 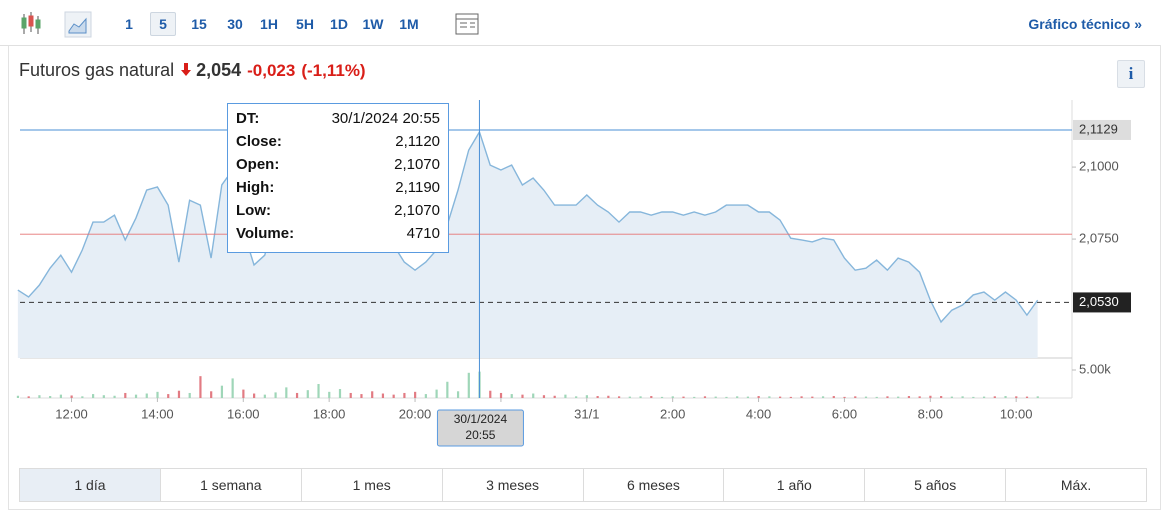 I want to click on x-tick-label: 18:00, so click(x=329, y=413).